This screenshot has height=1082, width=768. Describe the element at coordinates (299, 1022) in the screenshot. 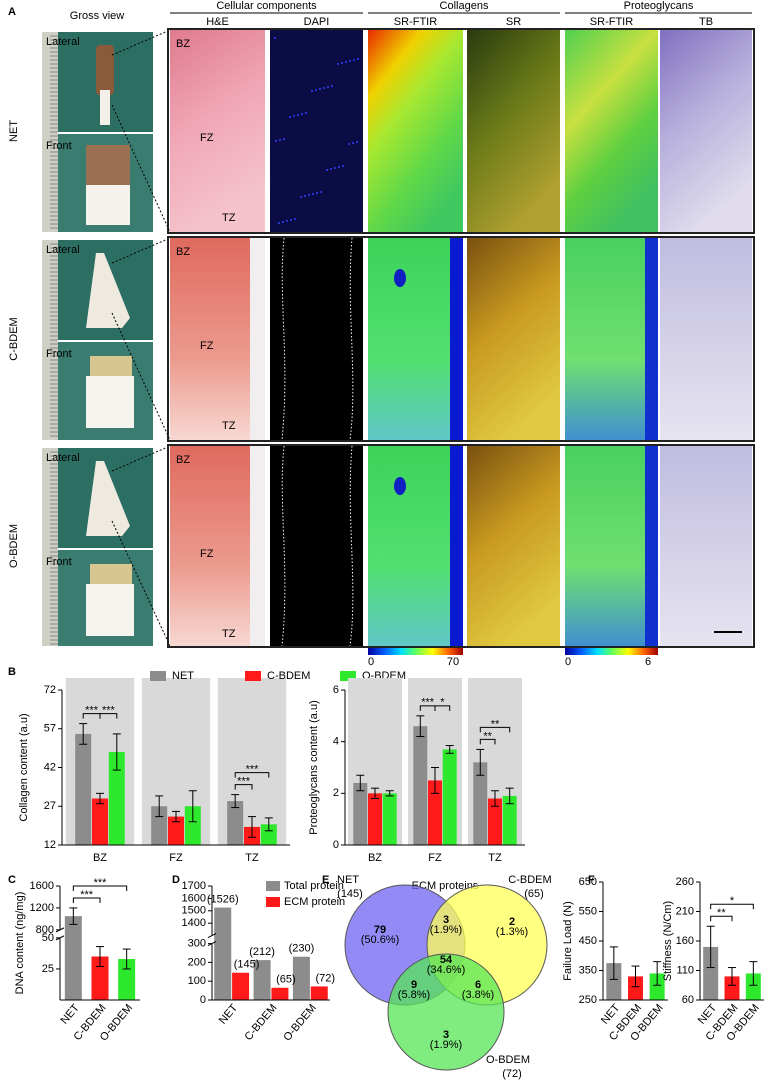

I see `x-tick-label: O-BDEM` at that location.